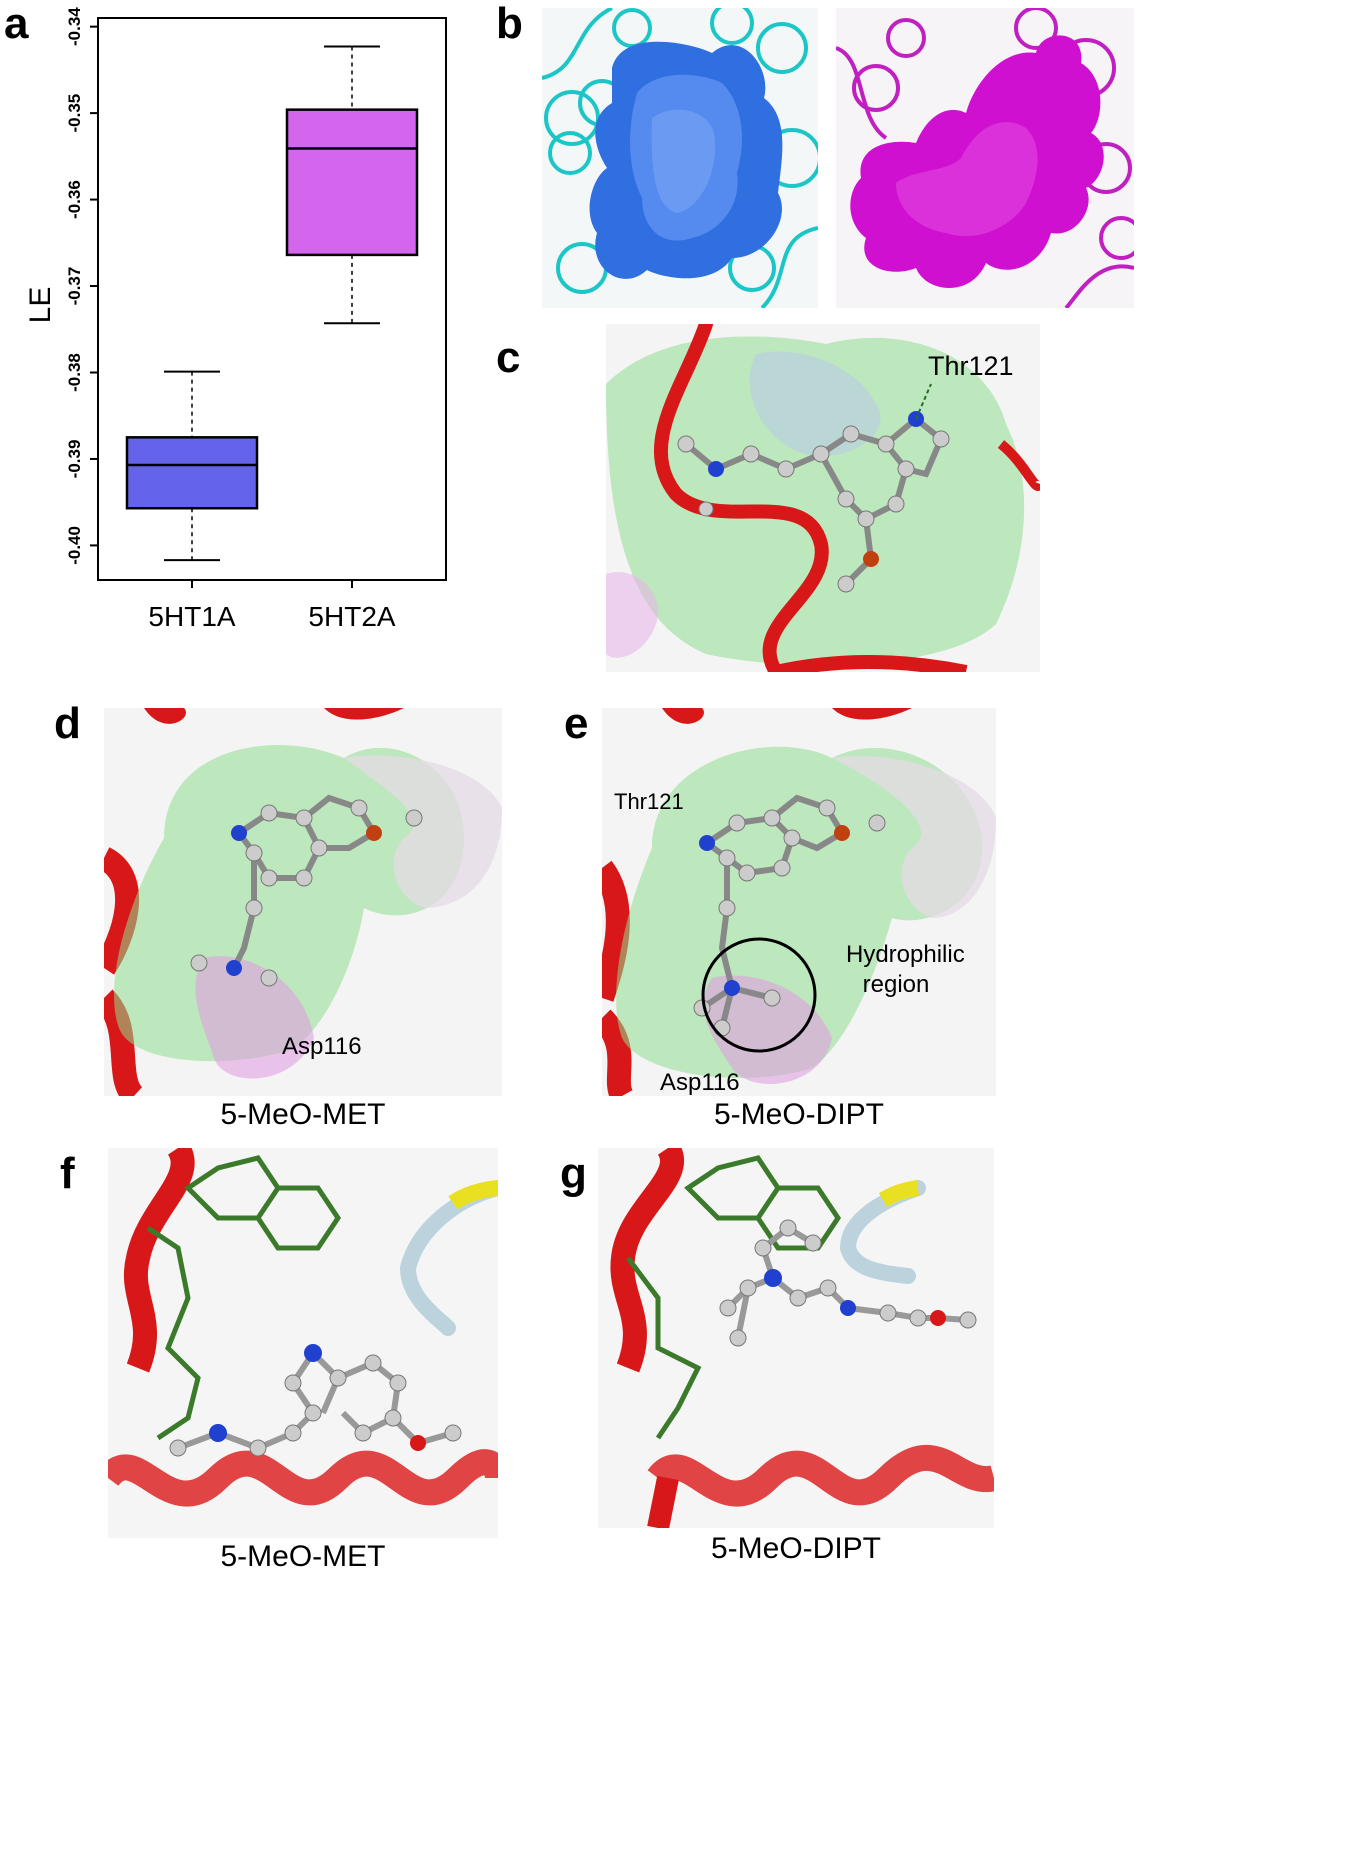 The height and width of the screenshot is (1865, 1350). I want to click on y-axis-label: LE, so click(40, 305).